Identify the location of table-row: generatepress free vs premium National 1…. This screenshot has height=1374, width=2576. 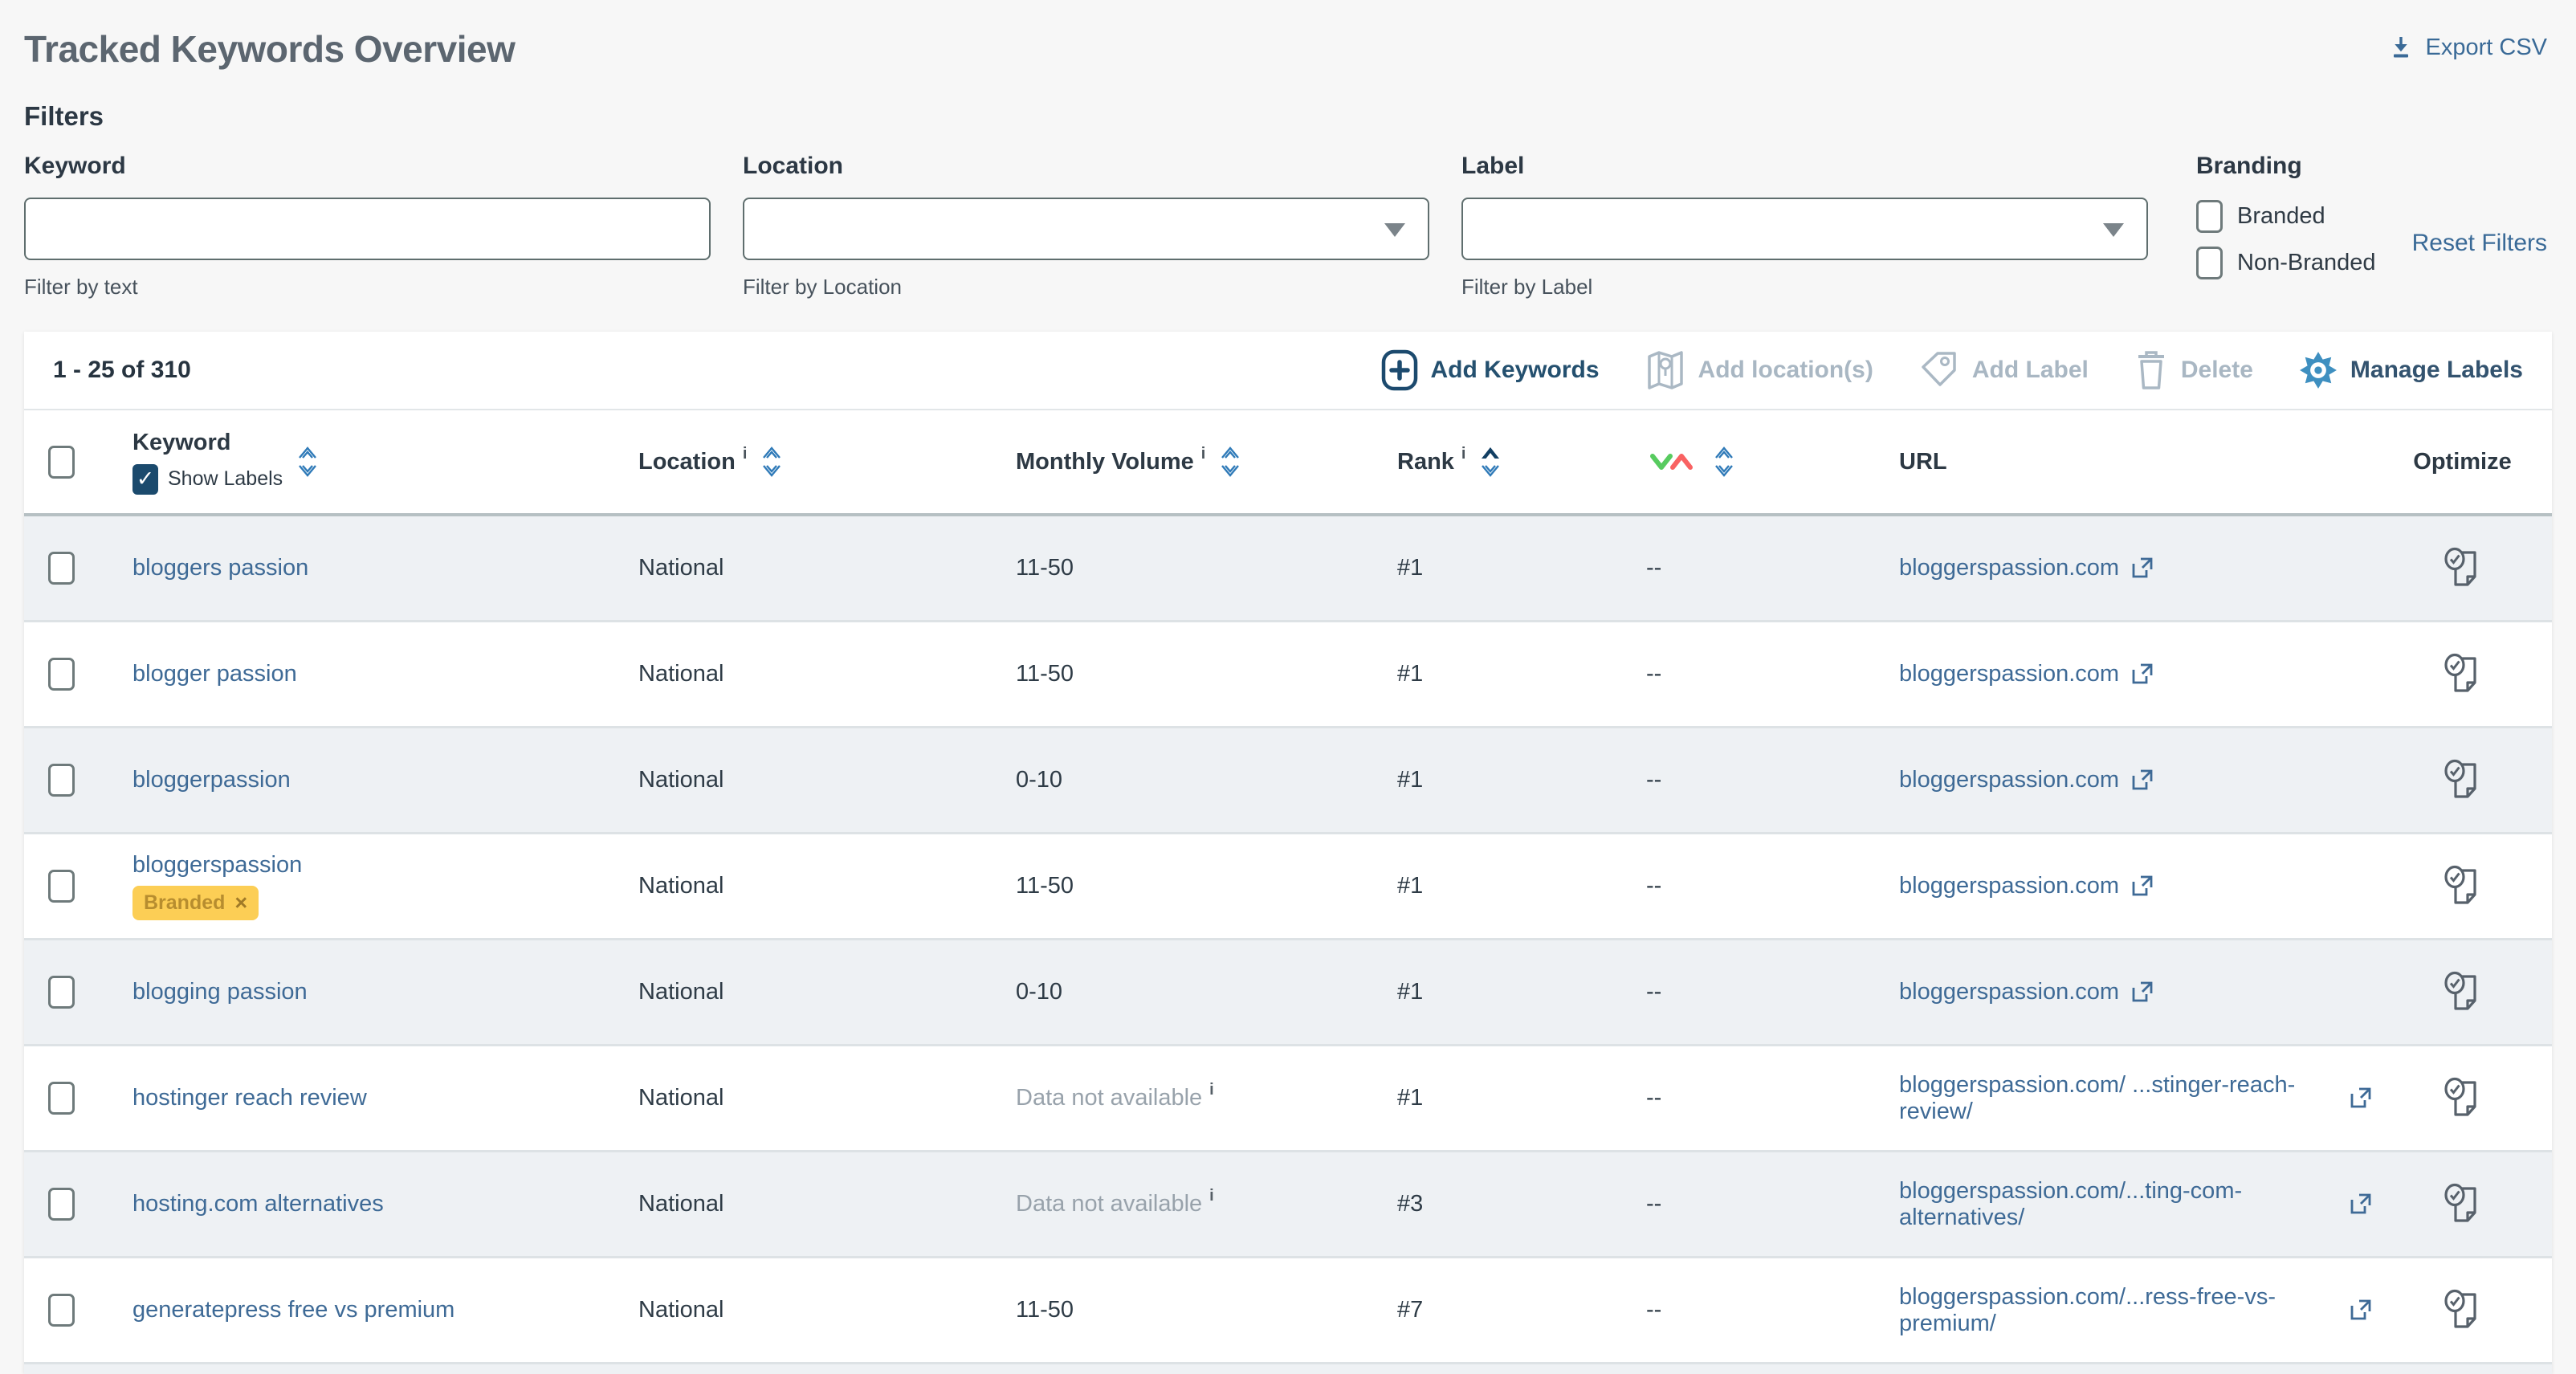
(1288, 1311).